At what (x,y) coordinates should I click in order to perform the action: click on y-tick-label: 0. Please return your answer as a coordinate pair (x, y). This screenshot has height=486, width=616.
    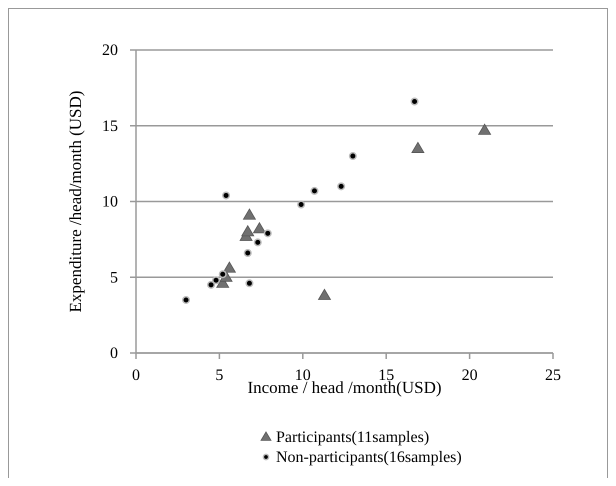
    Looking at the image, I should click on (114, 353).